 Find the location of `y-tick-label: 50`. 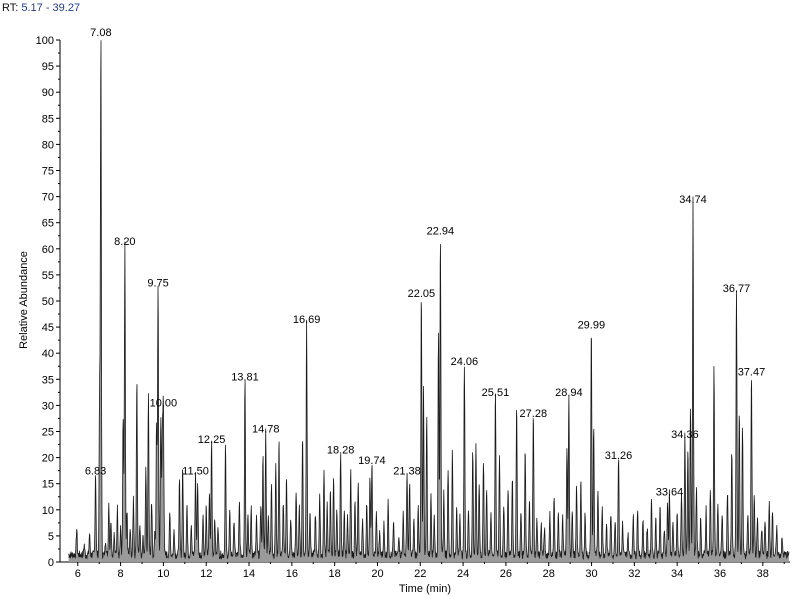

y-tick-label: 50 is located at coordinates (48, 302).